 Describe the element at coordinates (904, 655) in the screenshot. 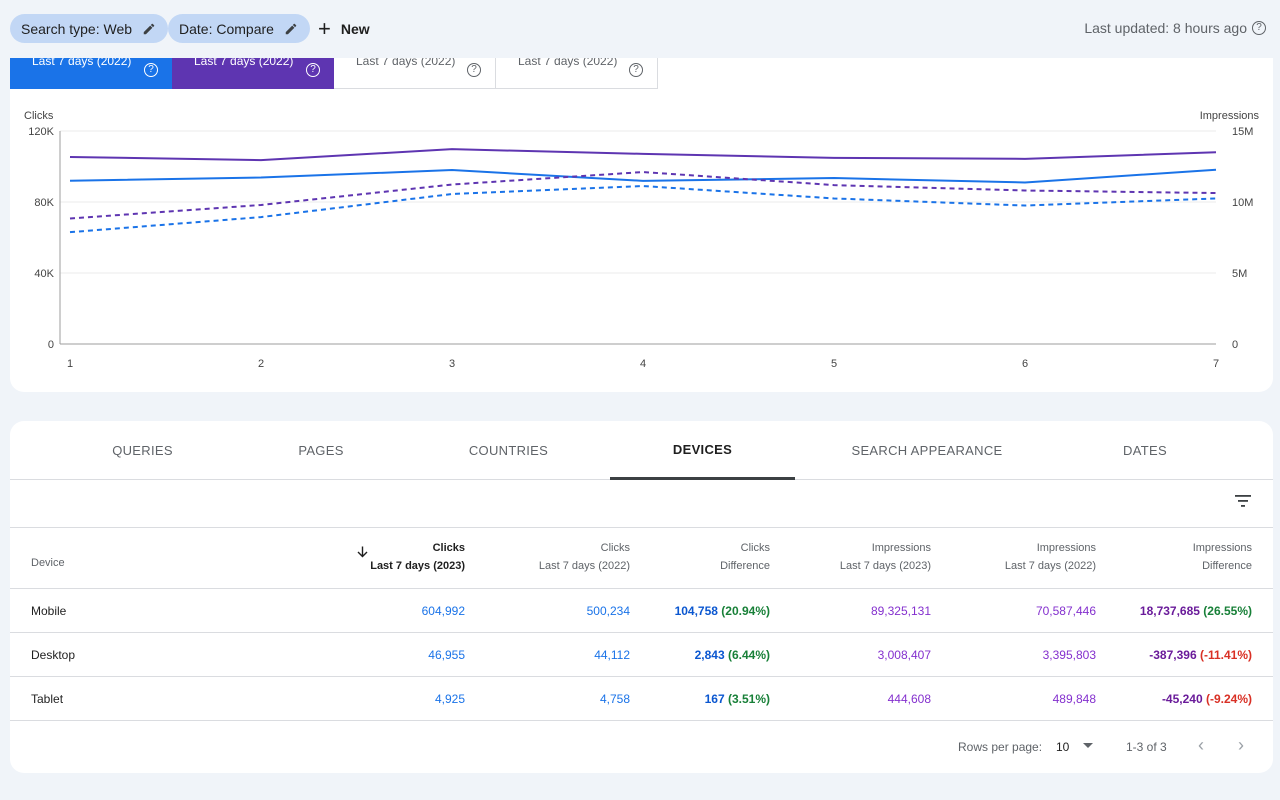

I see `impressions-2023-value: 3,008,407` at that location.